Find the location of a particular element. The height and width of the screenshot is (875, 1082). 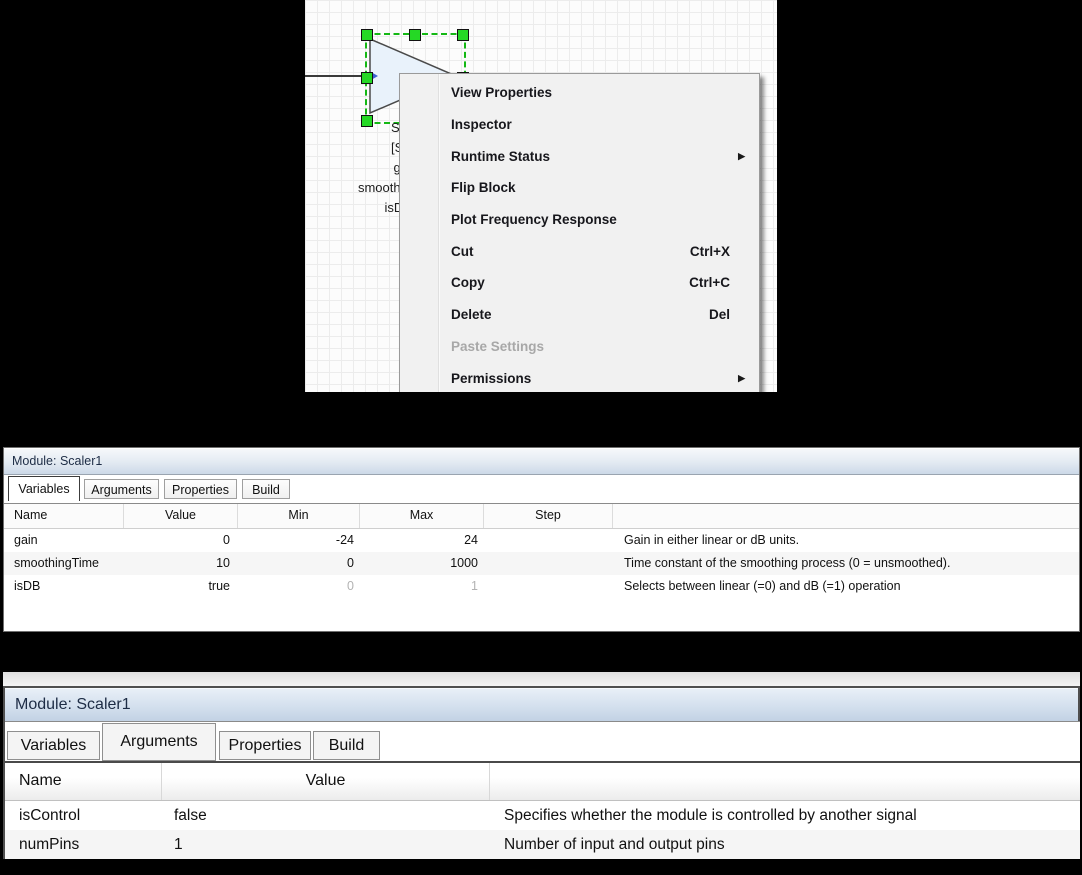

cell-max: 1000 is located at coordinates (464, 563).